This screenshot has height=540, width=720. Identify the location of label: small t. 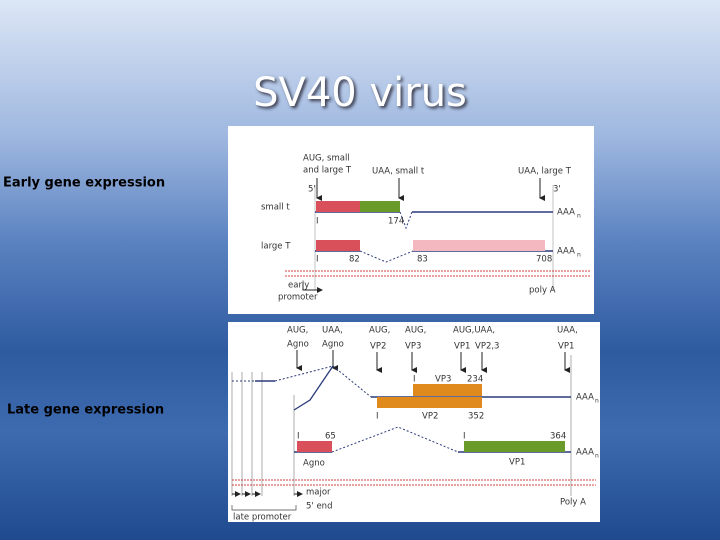
(275, 208).